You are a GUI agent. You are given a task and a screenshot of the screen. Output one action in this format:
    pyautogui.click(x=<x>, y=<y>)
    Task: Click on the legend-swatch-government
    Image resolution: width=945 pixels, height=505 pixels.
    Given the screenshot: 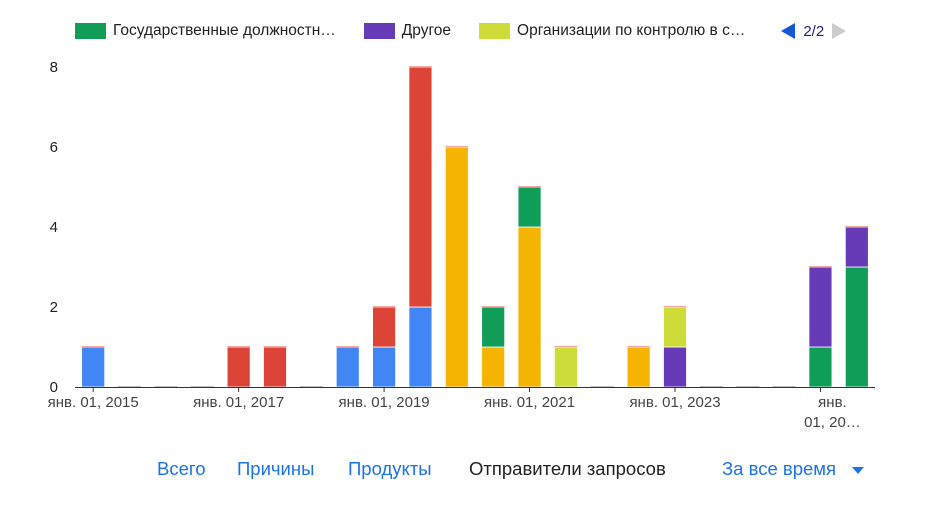 What is the action you would take?
    pyautogui.click(x=90, y=31)
    